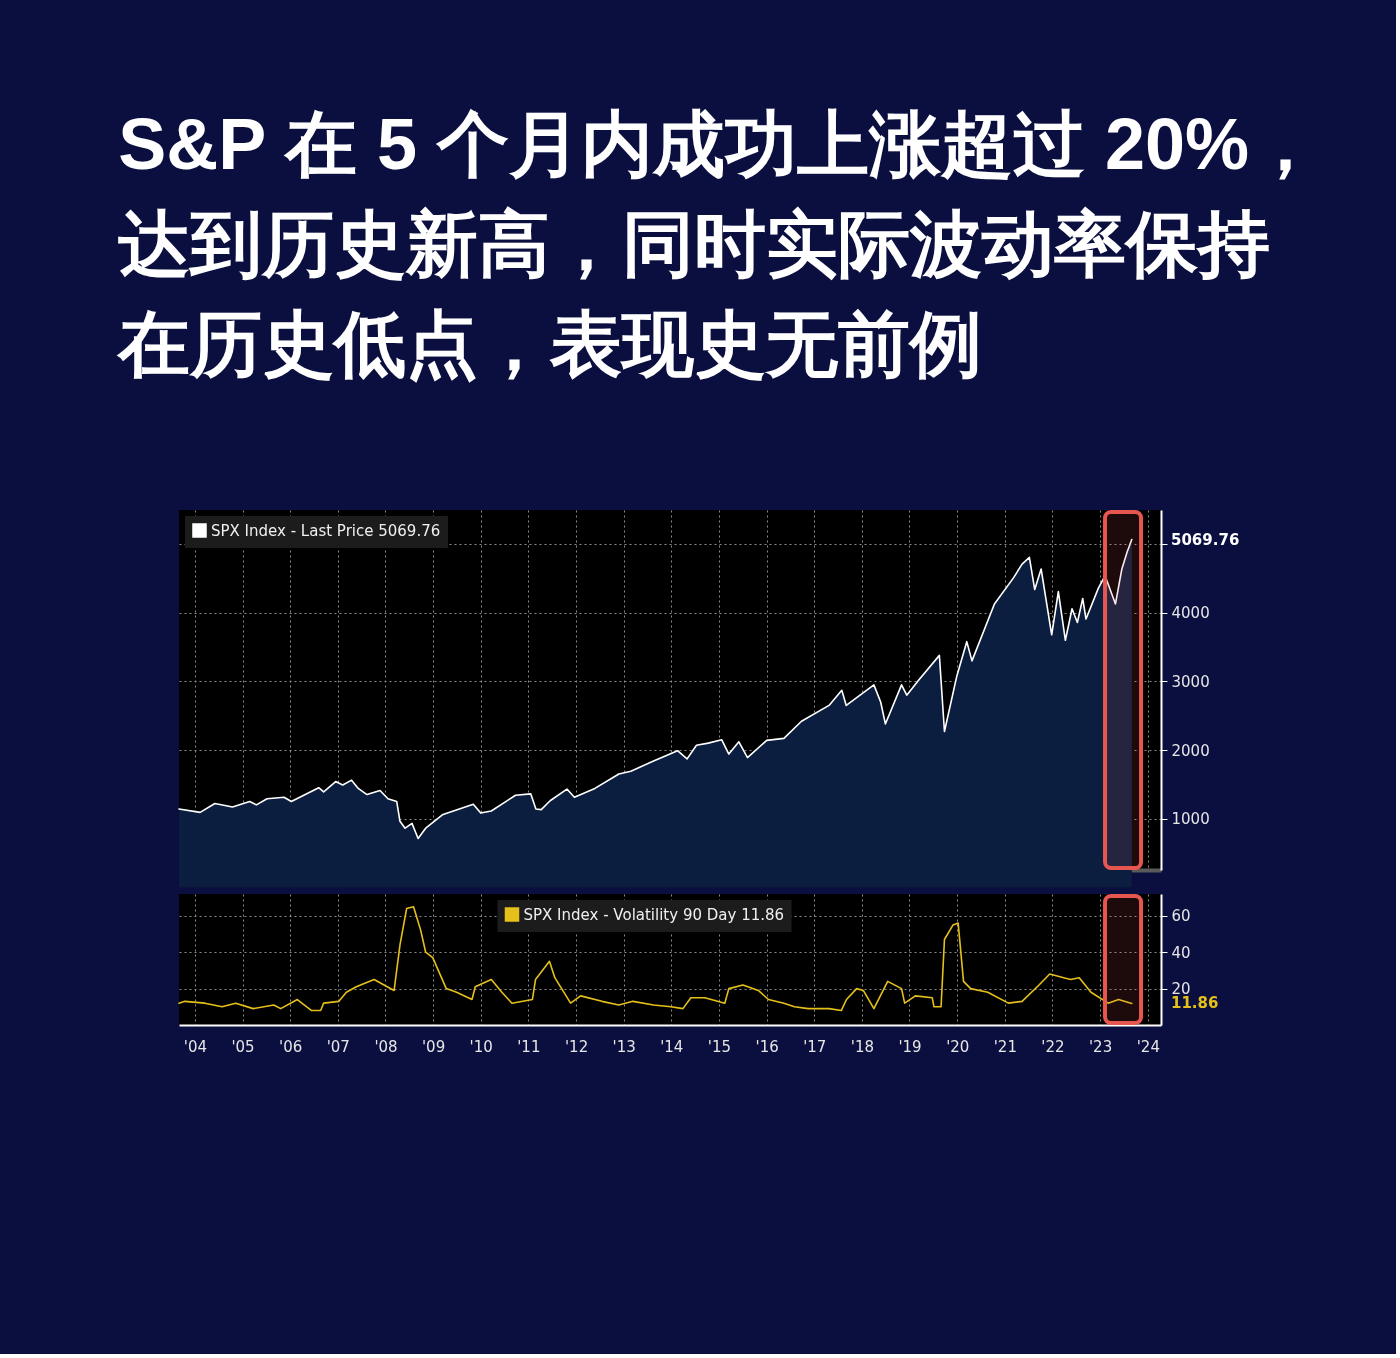 The image size is (1400, 1358). Describe the element at coordinates (386, 1046) in the screenshot. I see `x-tick-label: '08` at that location.